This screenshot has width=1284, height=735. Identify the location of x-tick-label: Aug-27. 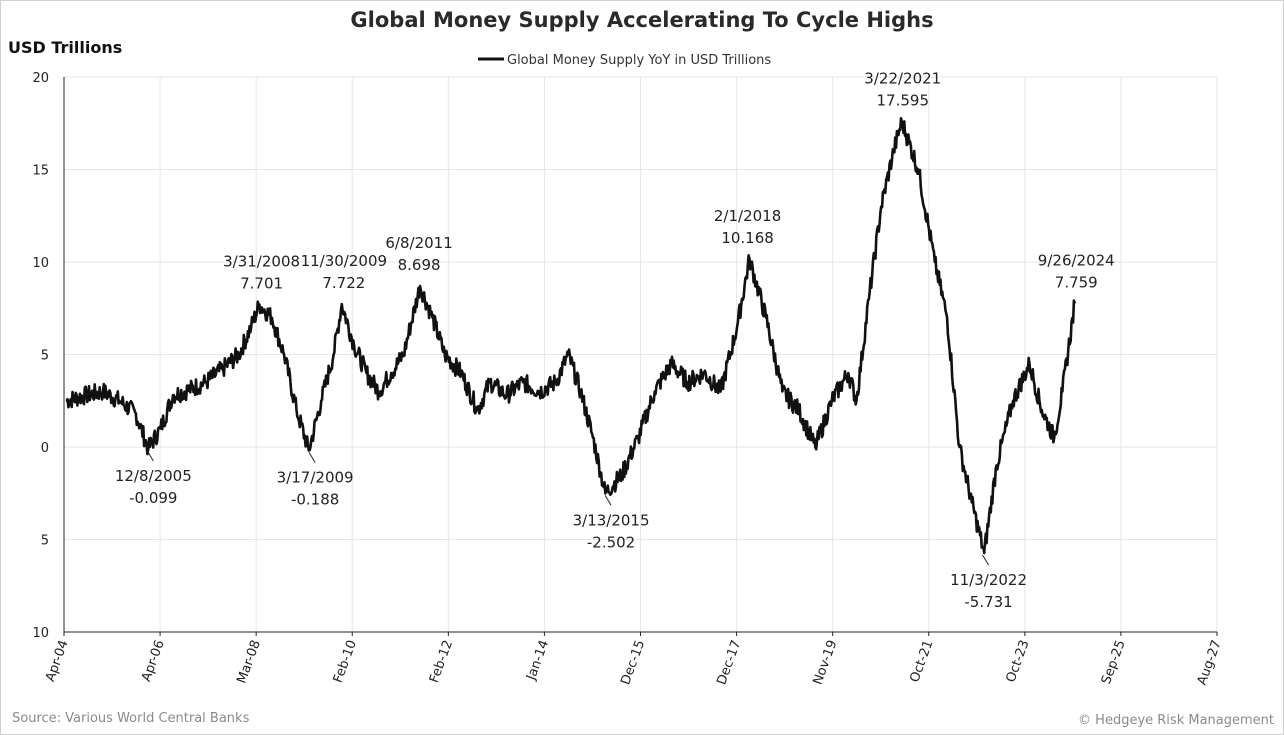
(1210, 662).